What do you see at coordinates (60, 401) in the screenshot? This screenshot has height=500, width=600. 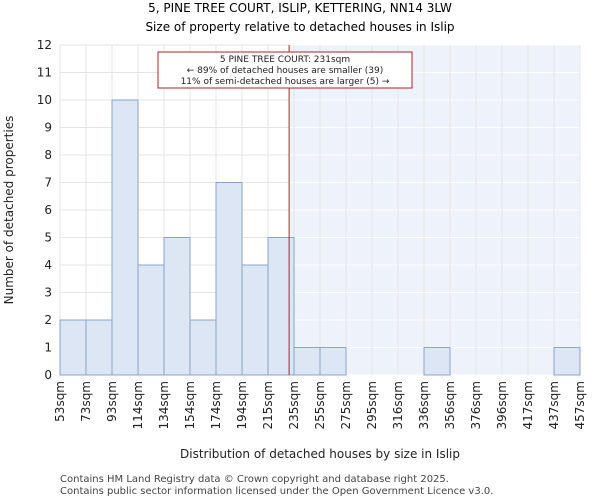 I see `x-tick-label: 53sqm` at bounding box center [60, 401].